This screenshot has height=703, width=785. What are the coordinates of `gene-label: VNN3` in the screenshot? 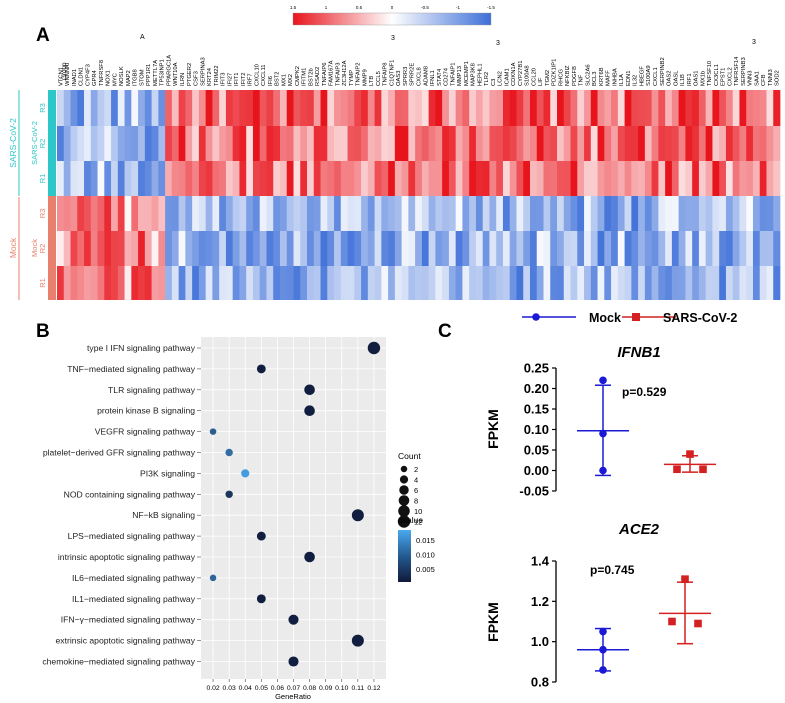 It's located at (751, 78).